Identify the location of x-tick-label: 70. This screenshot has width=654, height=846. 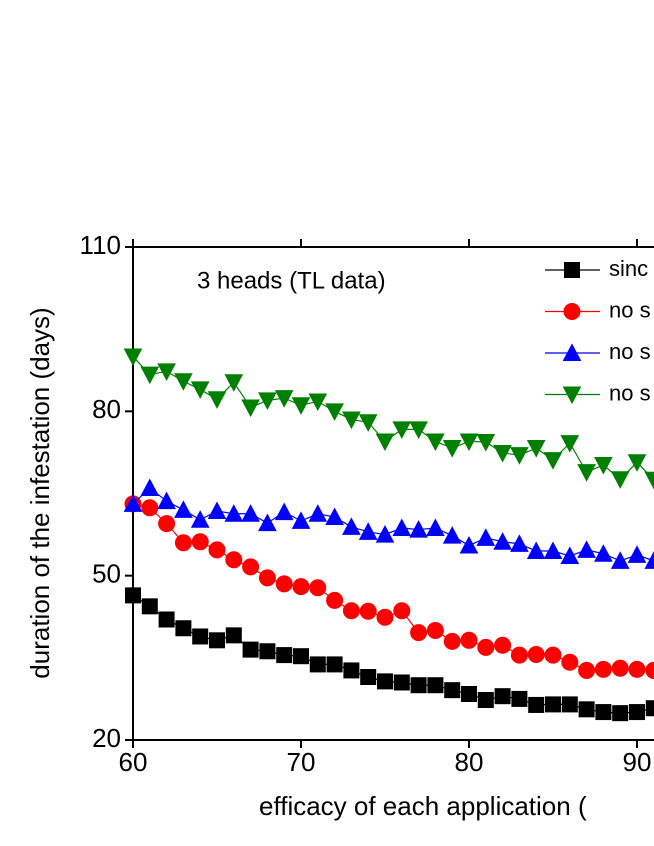
(301, 762).